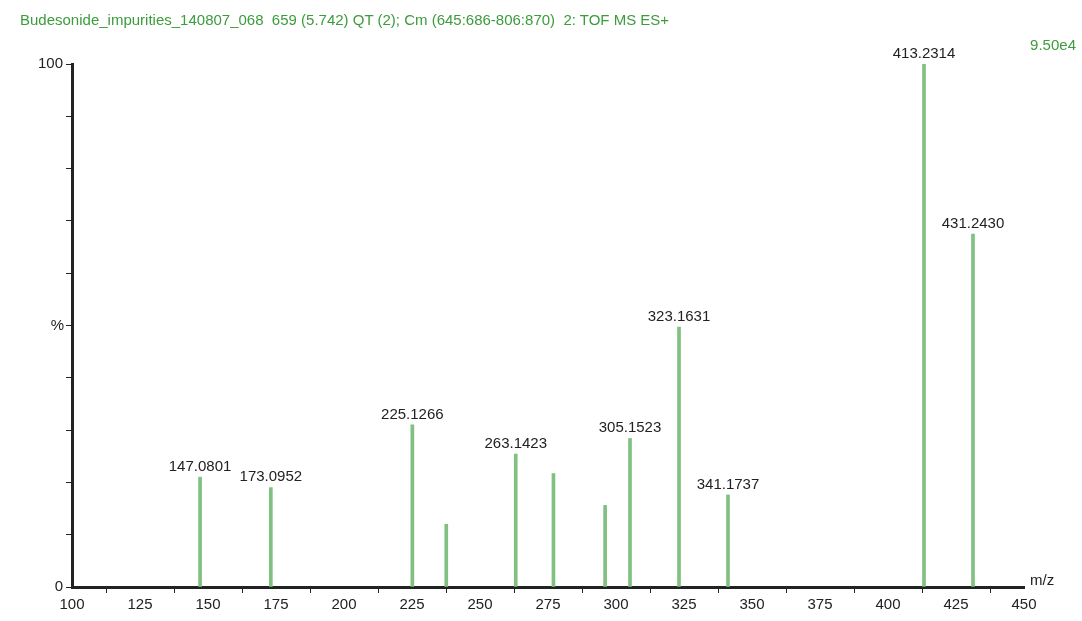 This screenshot has width=1082, height=621. What do you see at coordinates (888, 604) in the screenshot?
I see `x-tick-label: 400` at bounding box center [888, 604].